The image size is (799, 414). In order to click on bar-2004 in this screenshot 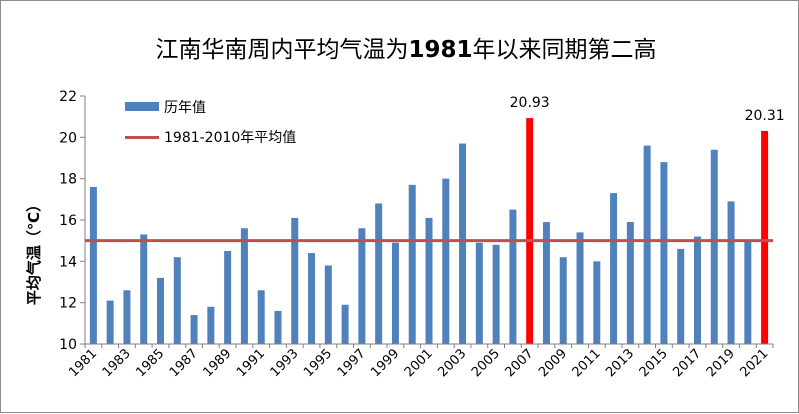, I will do `click(479, 293)`.